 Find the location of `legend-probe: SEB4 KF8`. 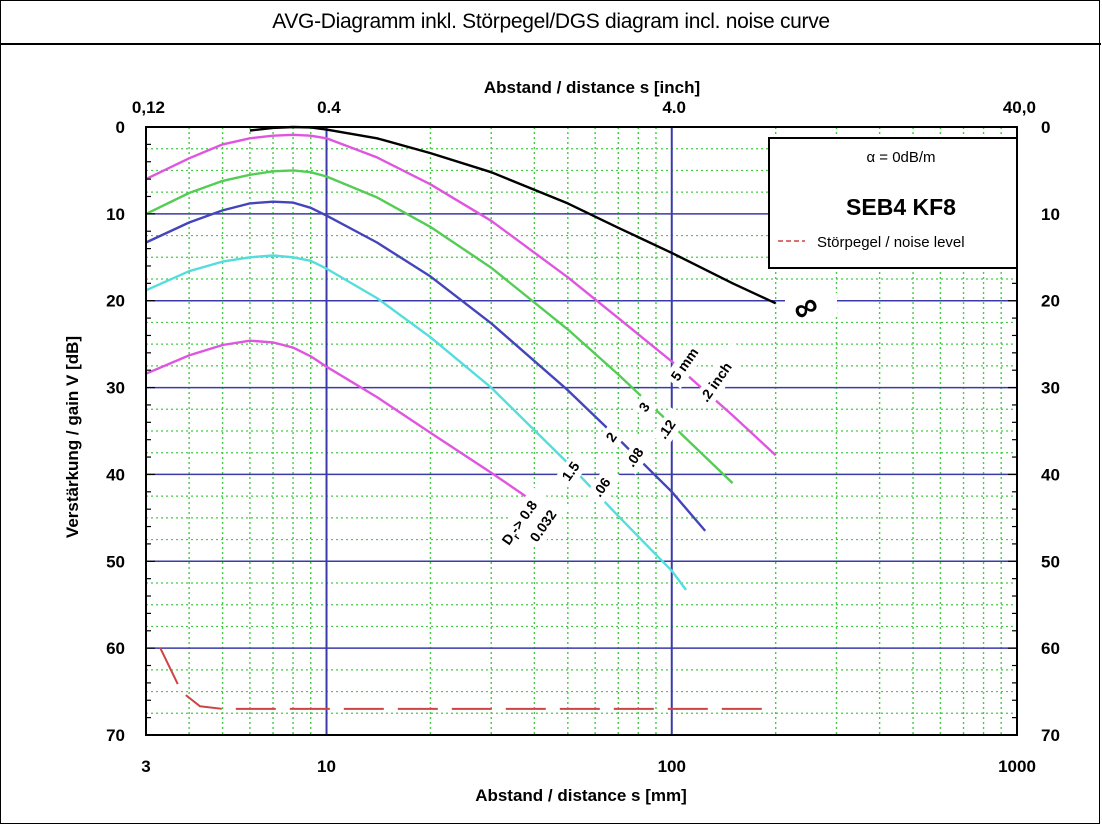

legend-probe: SEB4 KF8 is located at coordinates (901, 207).